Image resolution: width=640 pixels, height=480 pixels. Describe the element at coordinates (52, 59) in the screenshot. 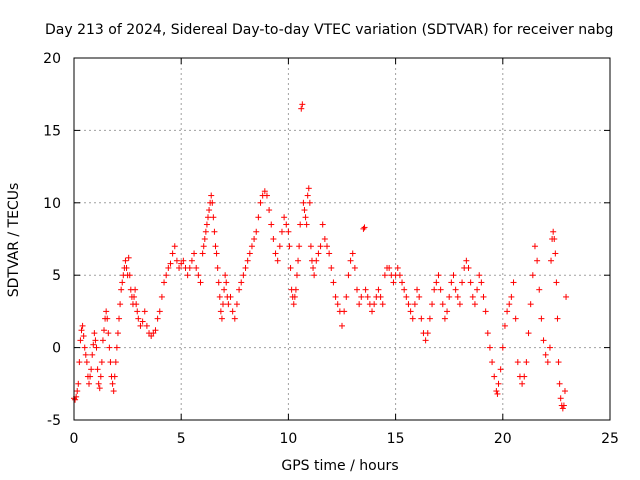

I see `y-tick-label: 20` at that location.